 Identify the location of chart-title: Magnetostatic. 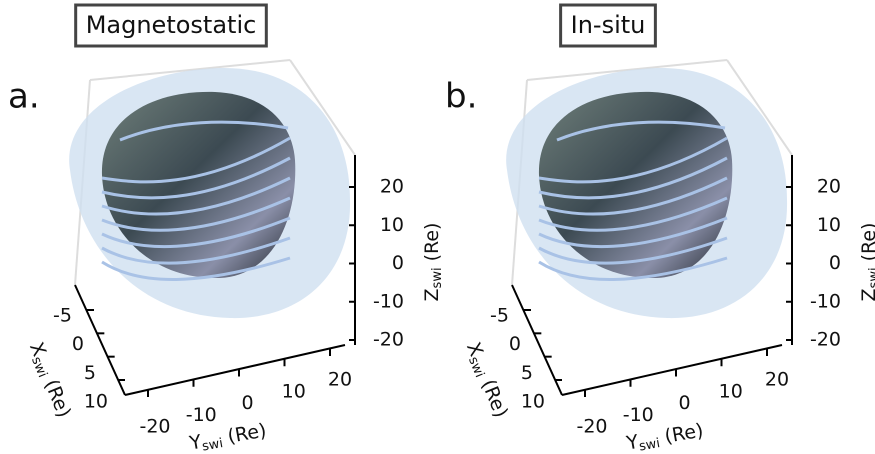
(171, 25).